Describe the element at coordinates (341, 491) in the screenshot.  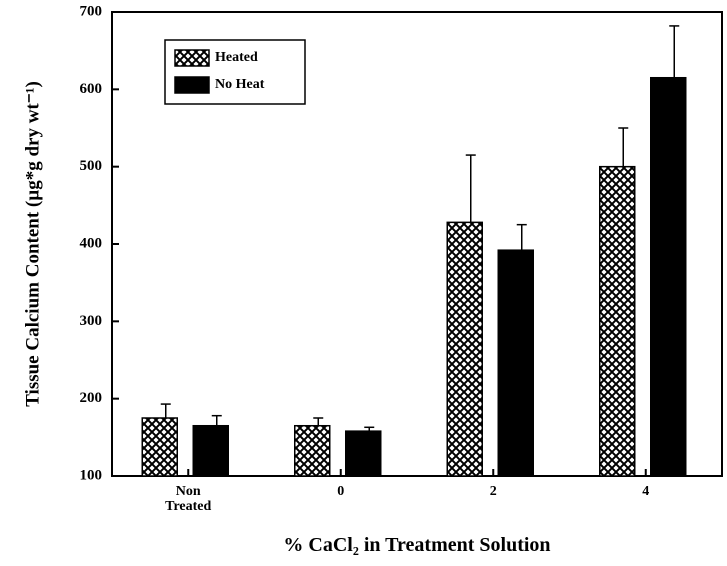
I see `x-tick-label: 0` at that location.